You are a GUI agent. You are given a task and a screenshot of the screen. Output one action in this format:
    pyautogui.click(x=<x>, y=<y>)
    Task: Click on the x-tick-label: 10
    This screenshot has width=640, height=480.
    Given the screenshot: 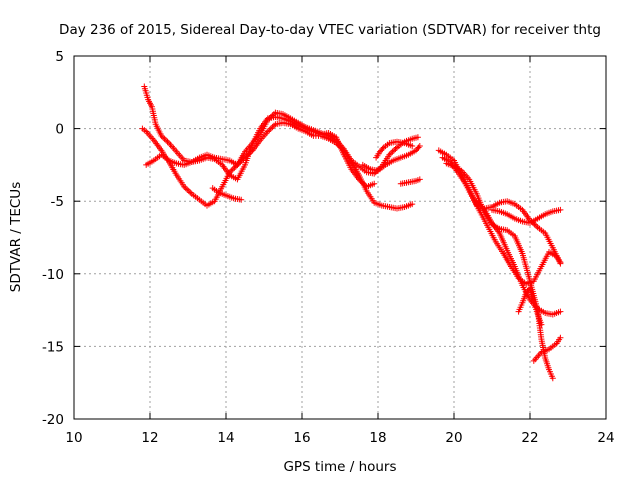 What is the action you would take?
    pyautogui.click(x=73, y=438)
    